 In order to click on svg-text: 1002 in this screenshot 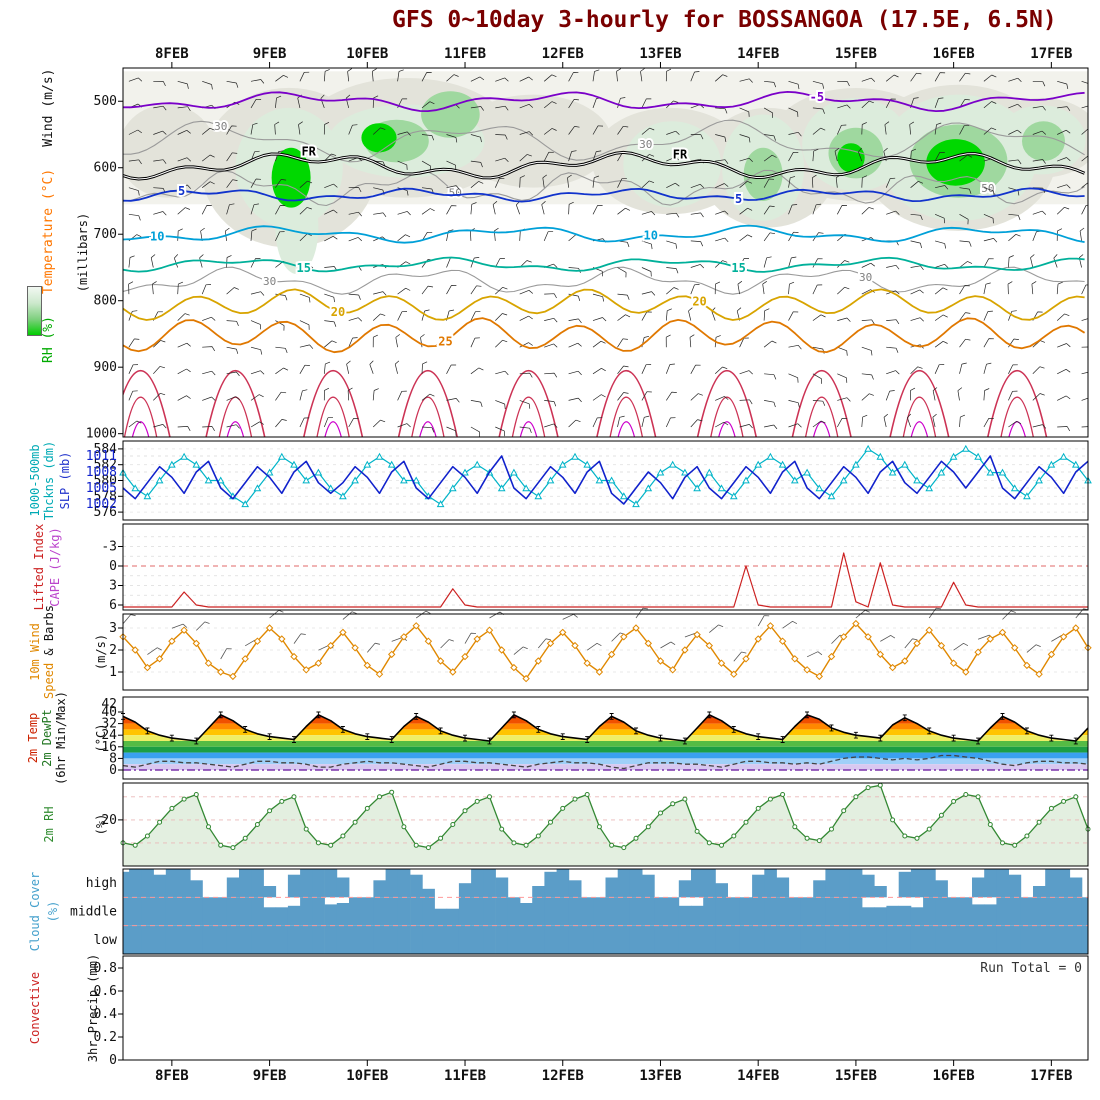, I will do `click(101, 504)`.